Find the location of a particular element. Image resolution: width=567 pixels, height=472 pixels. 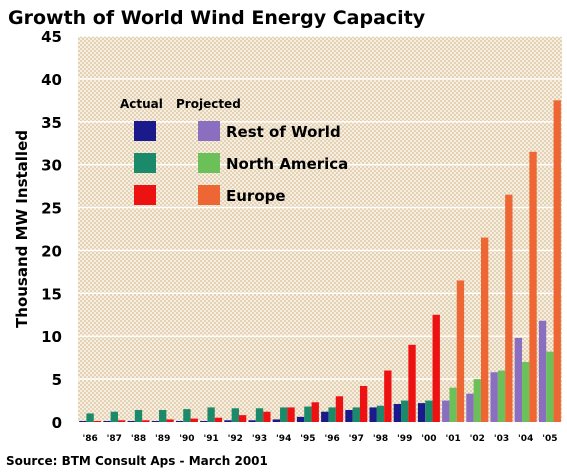

legend-label-na: North America is located at coordinates (287, 164).